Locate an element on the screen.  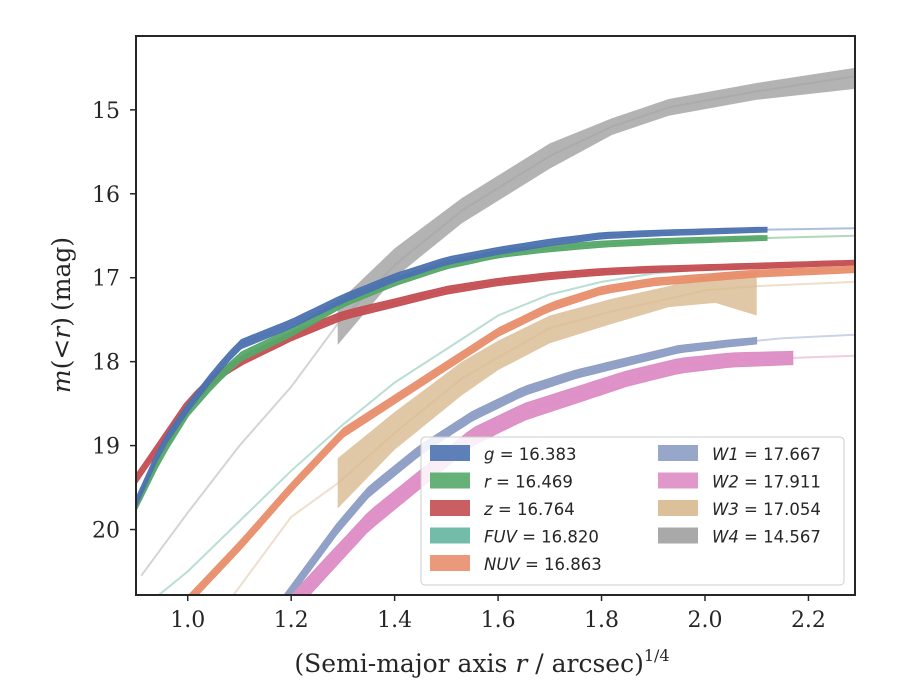
legend-band: z is located at coordinates (488, 509).